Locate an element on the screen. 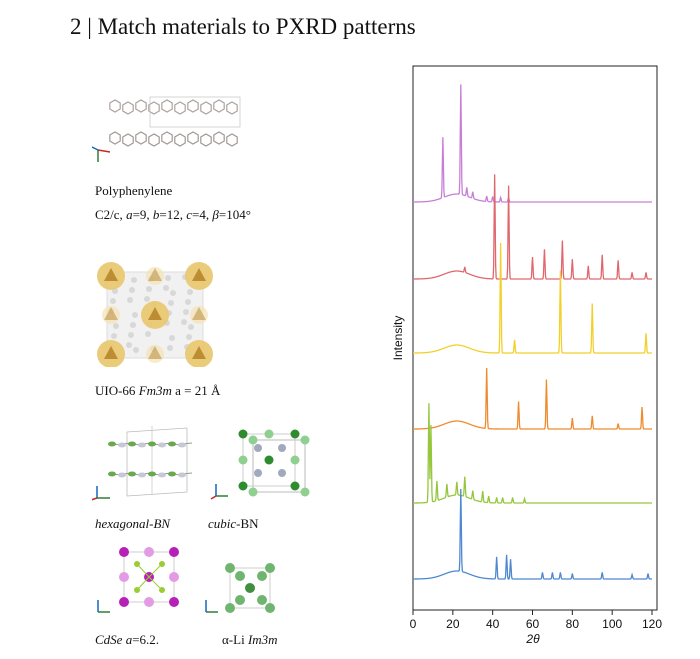 This screenshot has height=659, width=700. x-tick-label: 0 is located at coordinates (413, 624).